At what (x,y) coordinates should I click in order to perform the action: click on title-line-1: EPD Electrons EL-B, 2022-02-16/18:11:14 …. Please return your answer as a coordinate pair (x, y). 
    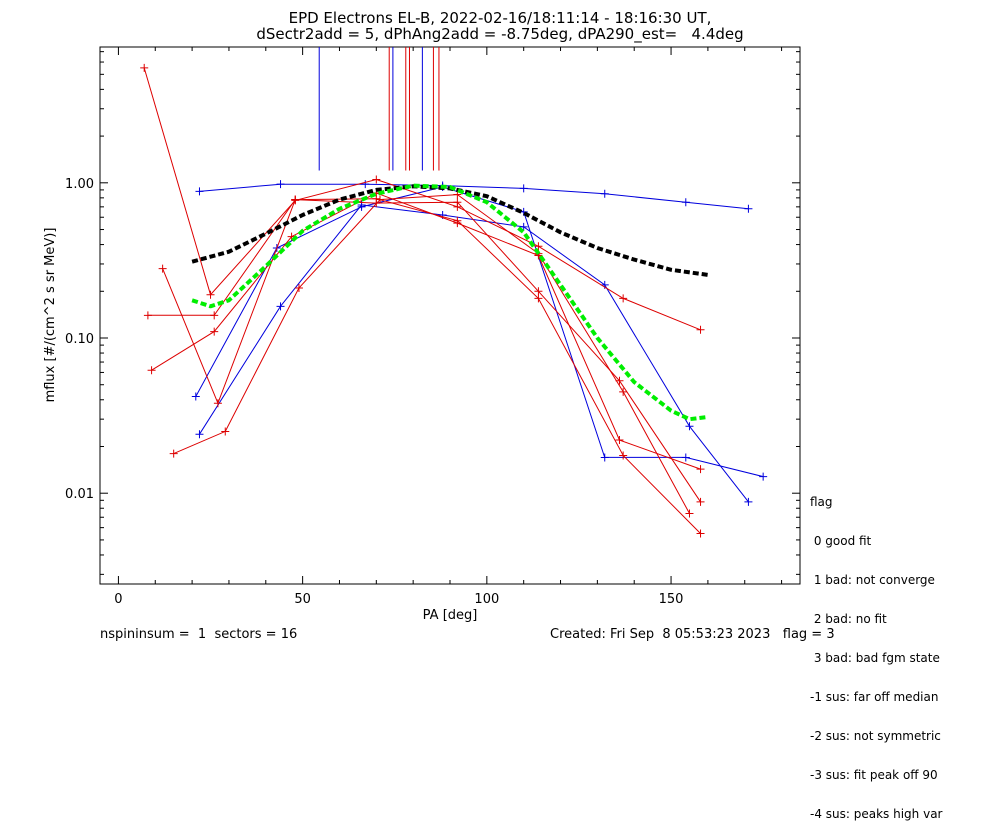
    Looking at the image, I should click on (500, 18).